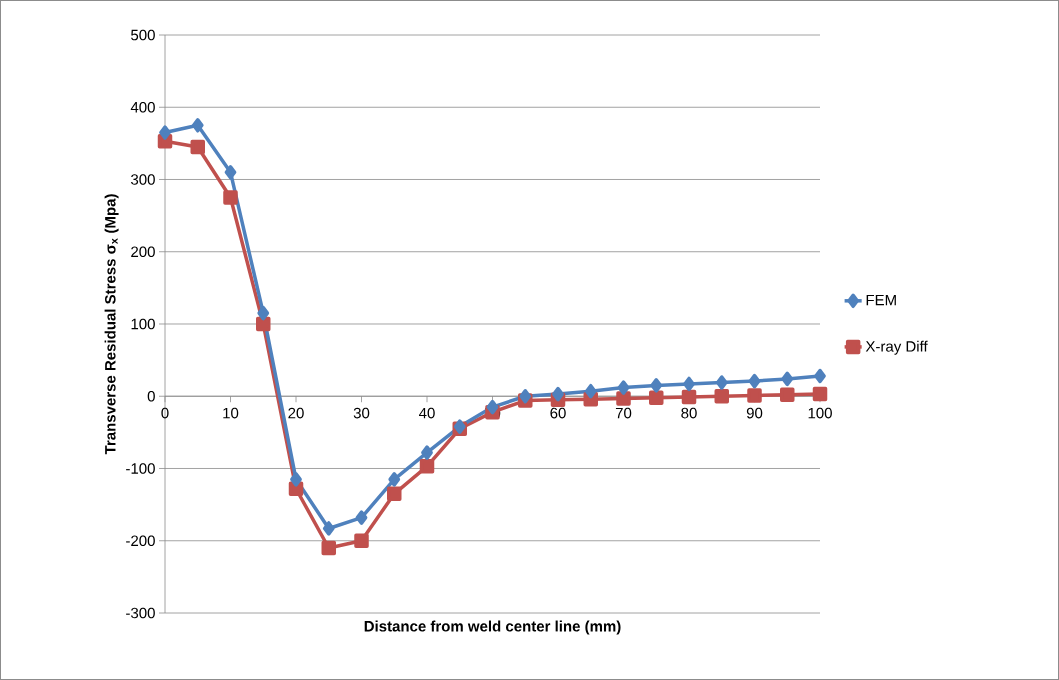 Image resolution: width=1059 pixels, height=680 pixels. What do you see at coordinates (558, 413) in the screenshot?
I see `x-tick-label: 60` at bounding box center [558, 413].